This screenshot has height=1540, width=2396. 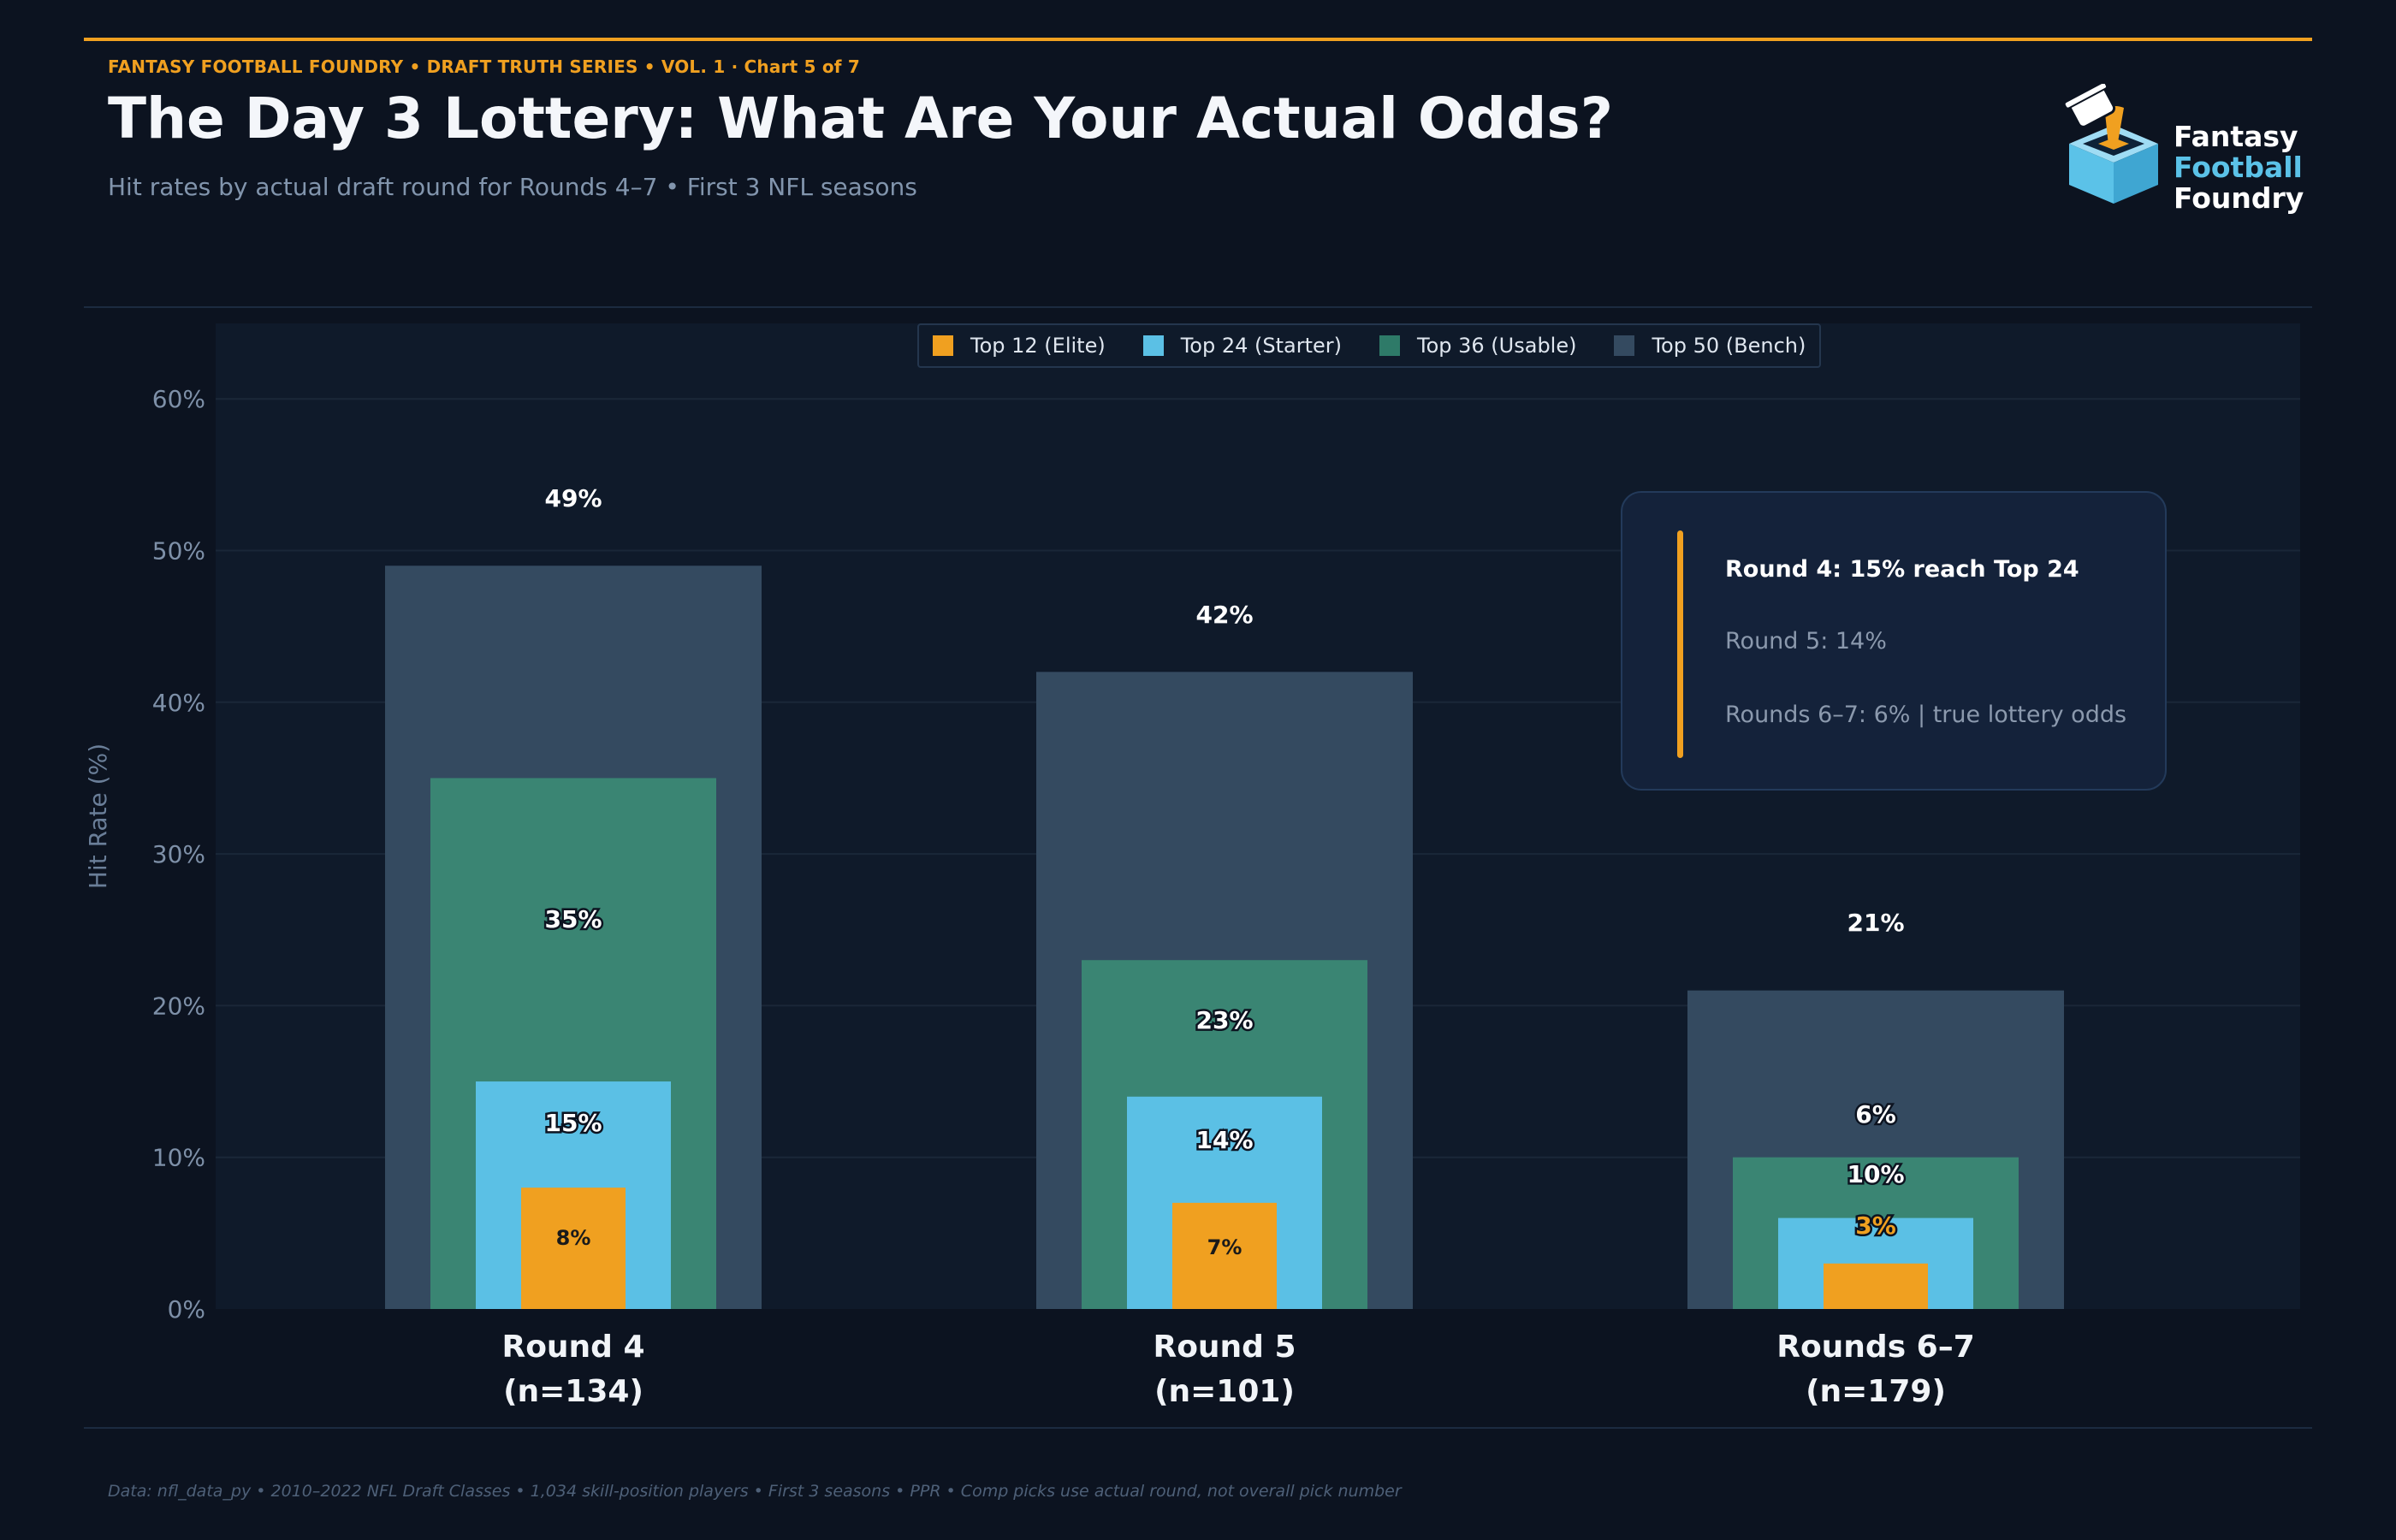 What do you see at coordinates (572, 1347) in the screenshot?
I see `x-tick-label: Round 4` at bounding box center [572, 1347].